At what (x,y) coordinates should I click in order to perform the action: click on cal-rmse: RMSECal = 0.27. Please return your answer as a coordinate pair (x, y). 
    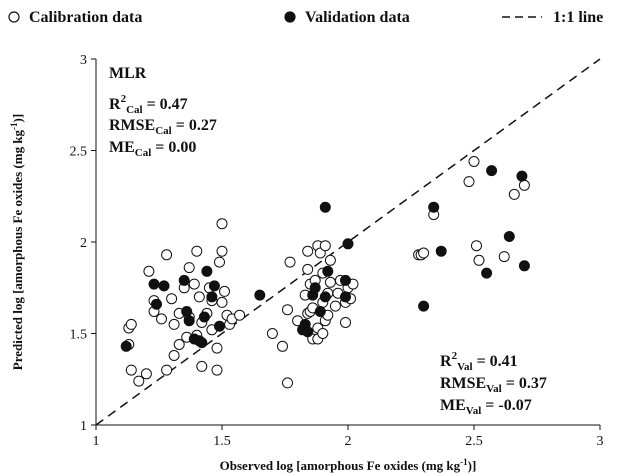
    Looking at the image, I should click on (163, 127).